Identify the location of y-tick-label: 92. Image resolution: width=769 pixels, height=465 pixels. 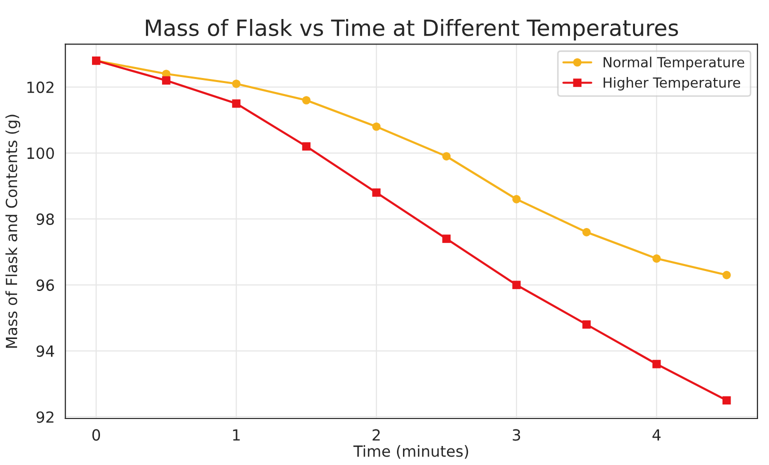
(45, 417).